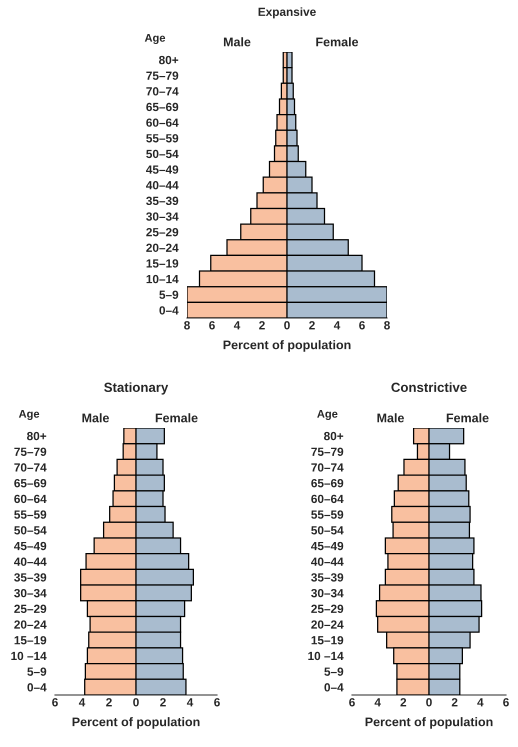  Describe the element at coordinates (237, 41) in the screenshot. I see `text: Male` at that location.